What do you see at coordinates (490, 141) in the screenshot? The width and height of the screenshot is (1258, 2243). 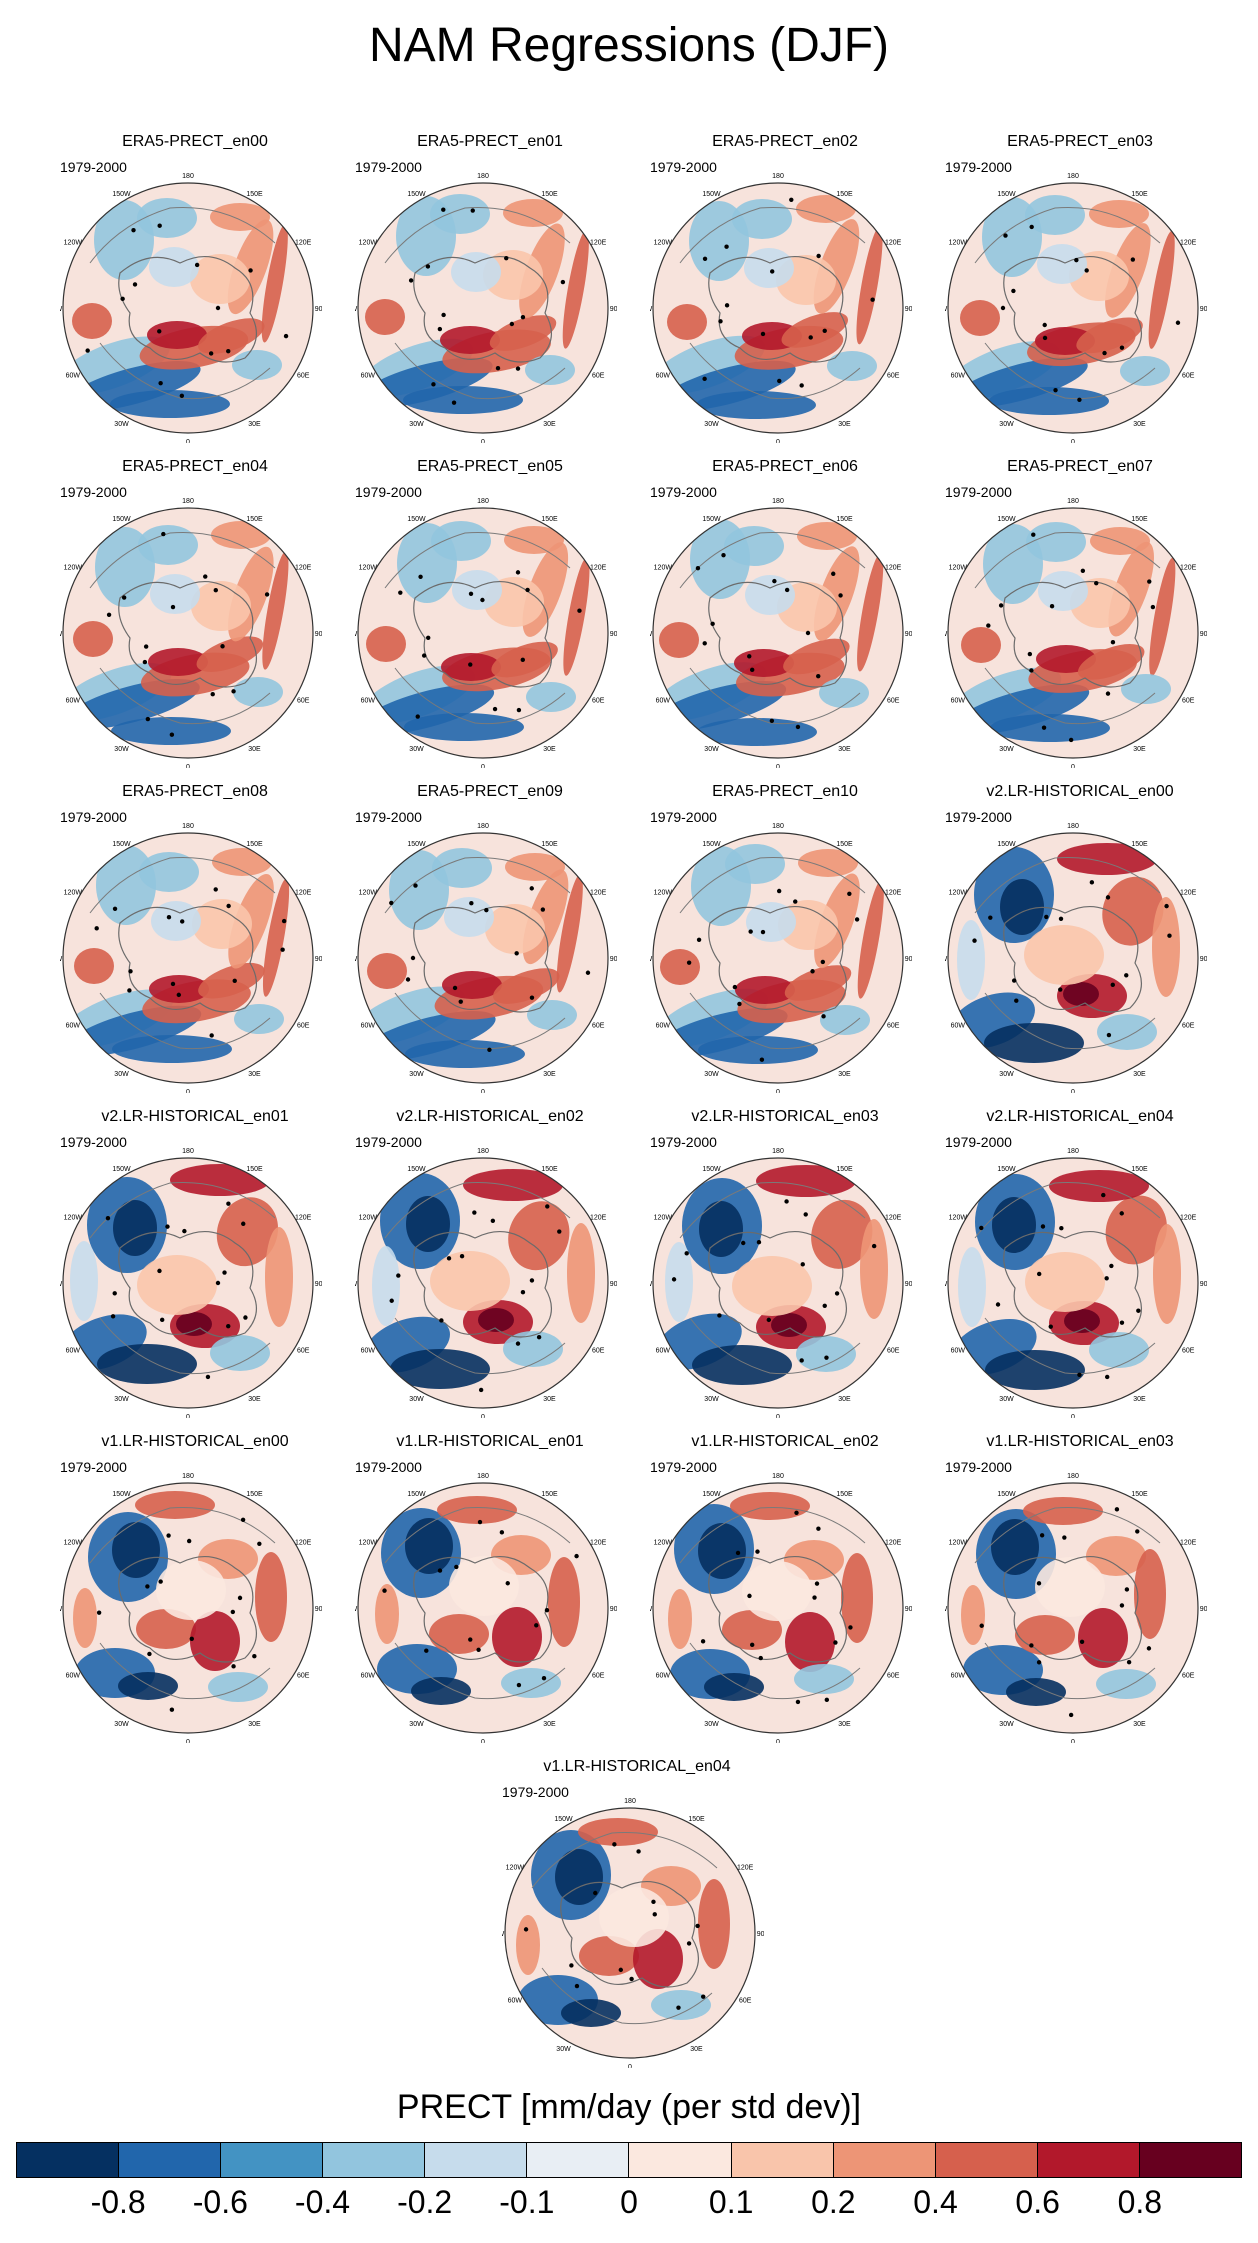 I see `panel-title: ERA5-PRECT_en01` at bounding box center [490, 141].